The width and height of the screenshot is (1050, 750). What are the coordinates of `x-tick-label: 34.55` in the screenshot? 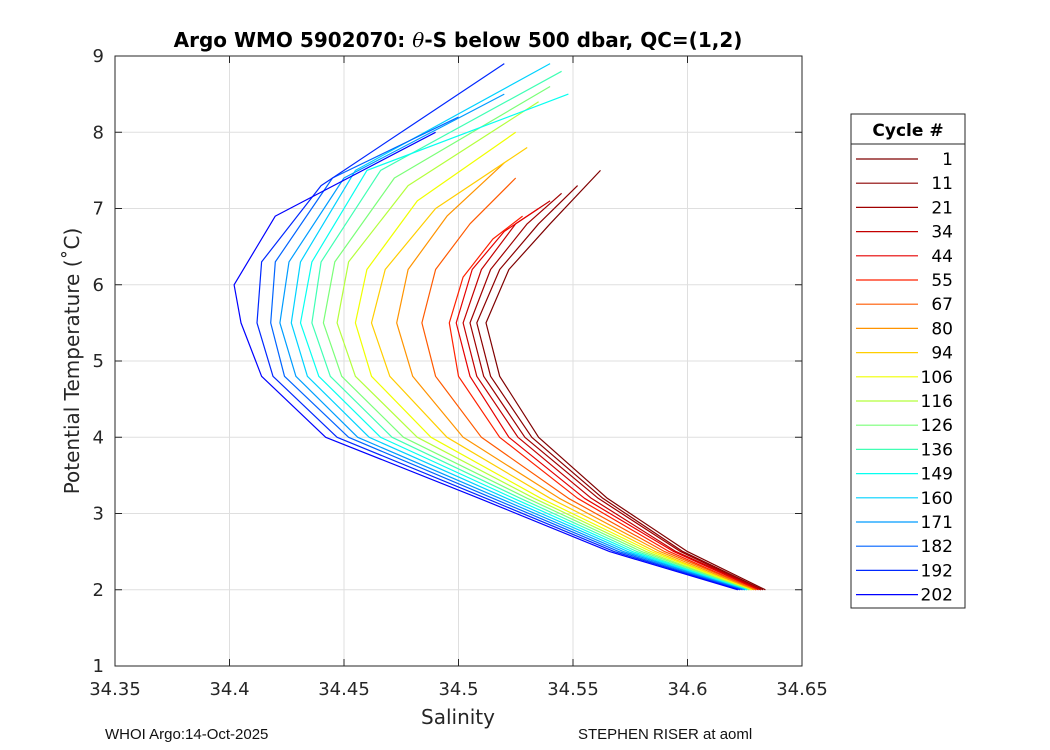 It's located at (573, 689).